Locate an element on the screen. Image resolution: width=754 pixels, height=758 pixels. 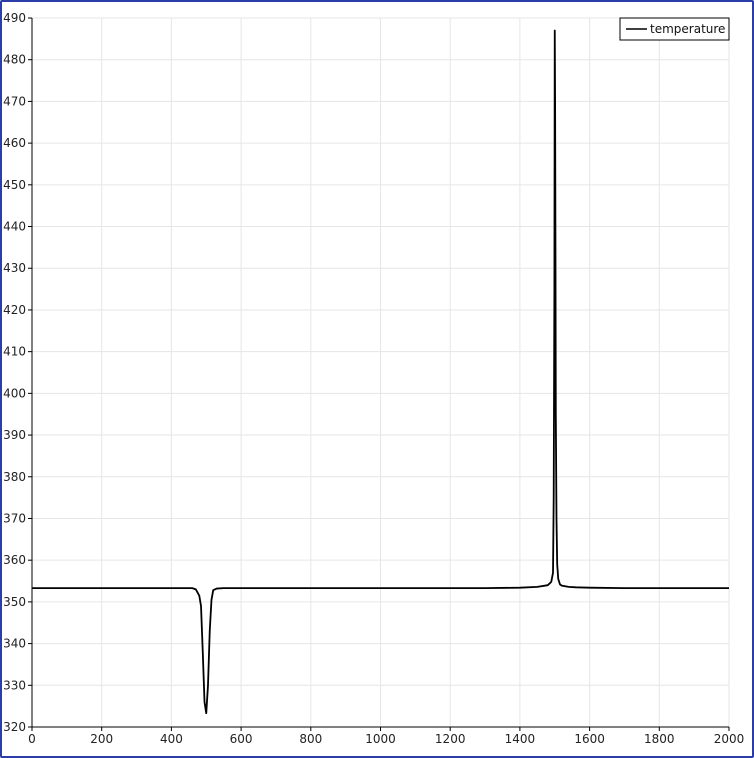
x-tick-label: 1600 is located at coordinates (589, 739).